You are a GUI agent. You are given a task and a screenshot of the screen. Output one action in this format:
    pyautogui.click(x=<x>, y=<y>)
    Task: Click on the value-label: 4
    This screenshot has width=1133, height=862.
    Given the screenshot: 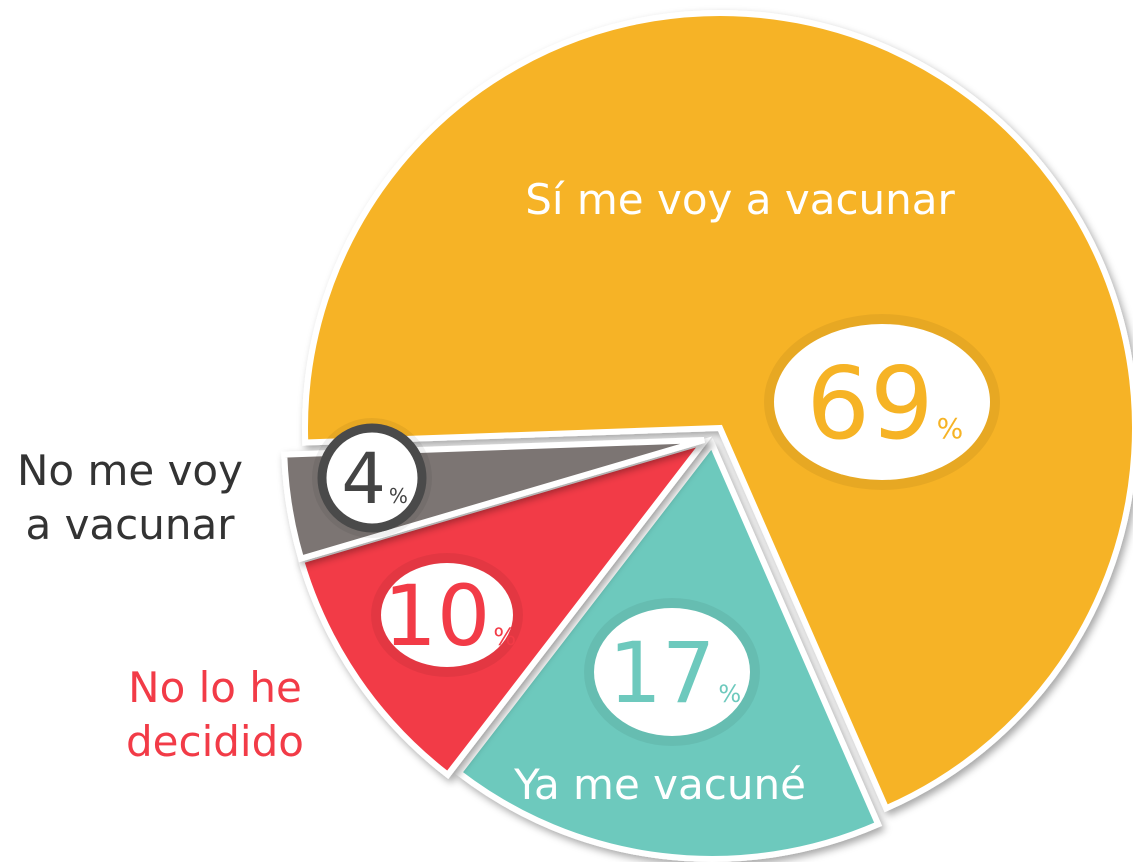 What is the action you would take?
    pyautogui.click(x=363, y=479)
    